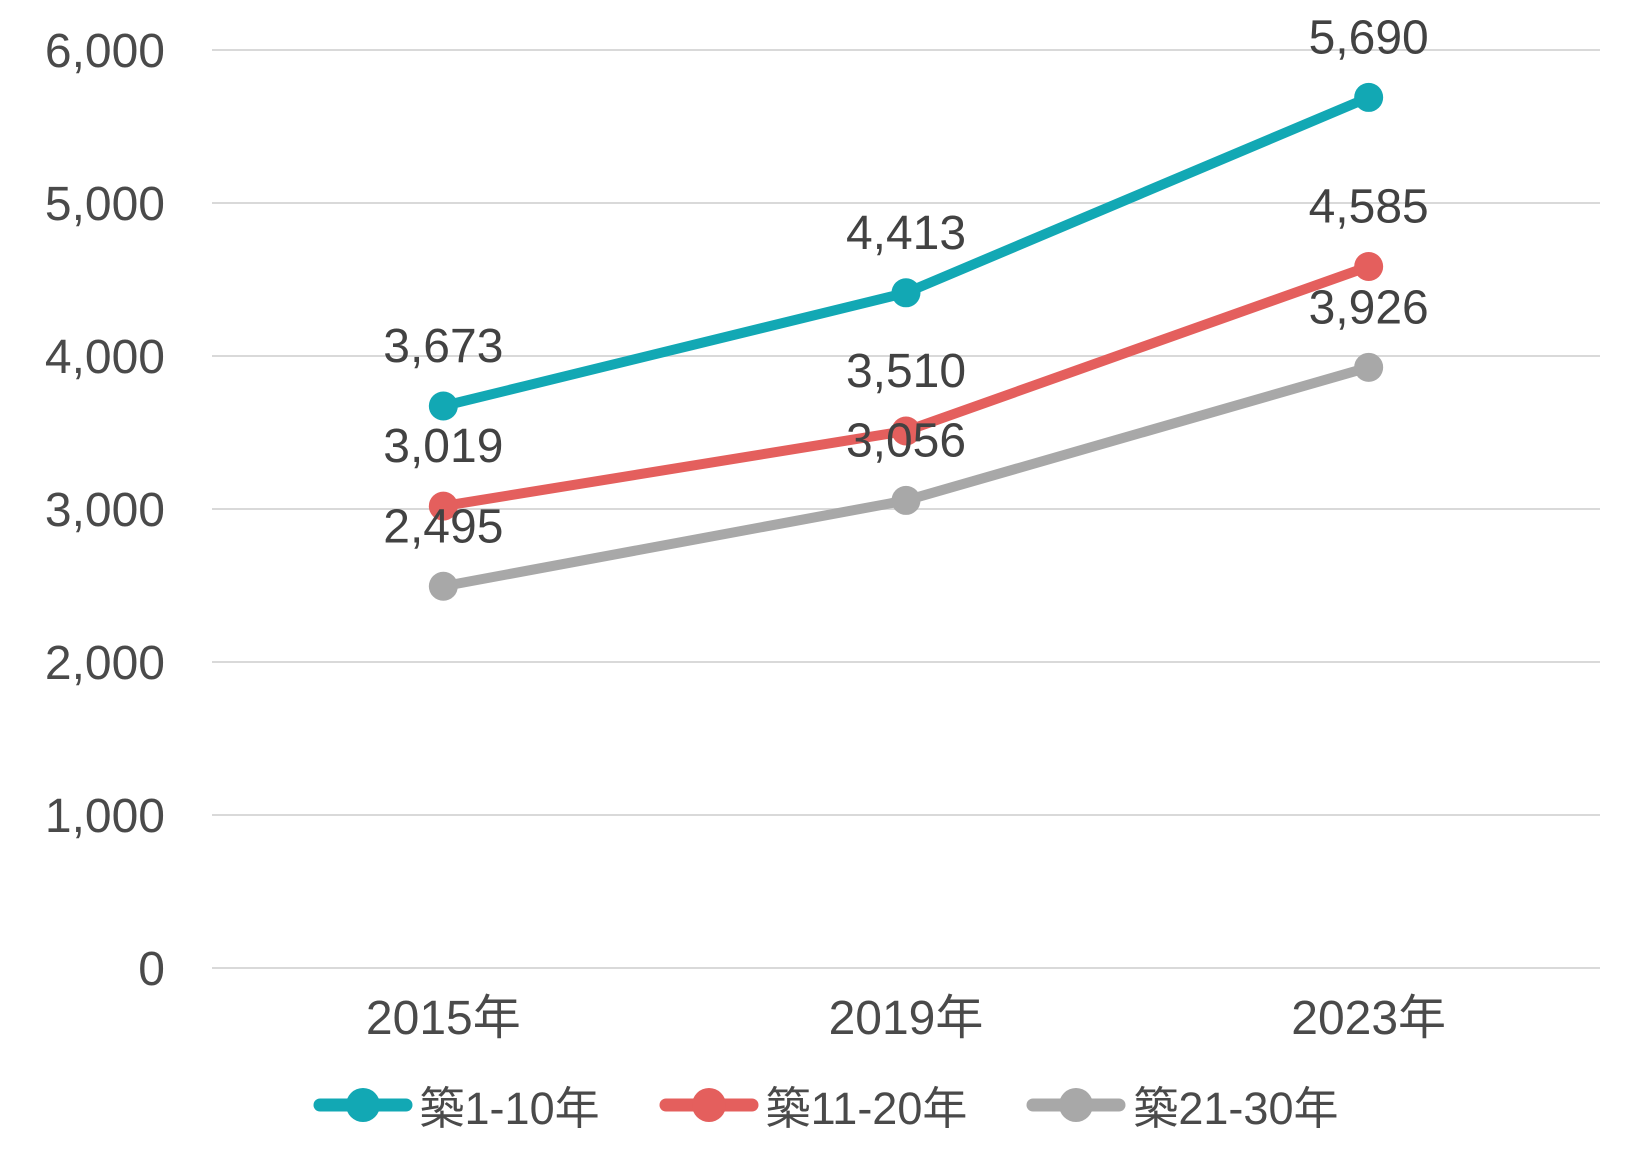 The image size is (1650, 1169). What do you see at coordinates (1369, 206) in the screenshot?
I see `data-label: 4,585` at bounding box center [1369, 206].